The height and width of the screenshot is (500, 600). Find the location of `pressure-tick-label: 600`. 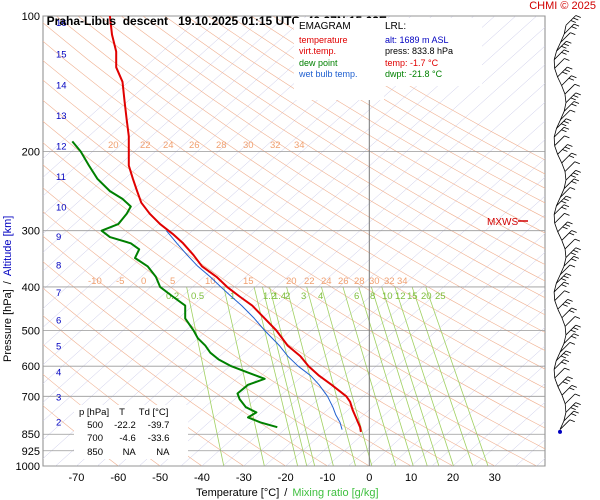

pressure-tick-label: 600 is located at coordinates (31, 367).